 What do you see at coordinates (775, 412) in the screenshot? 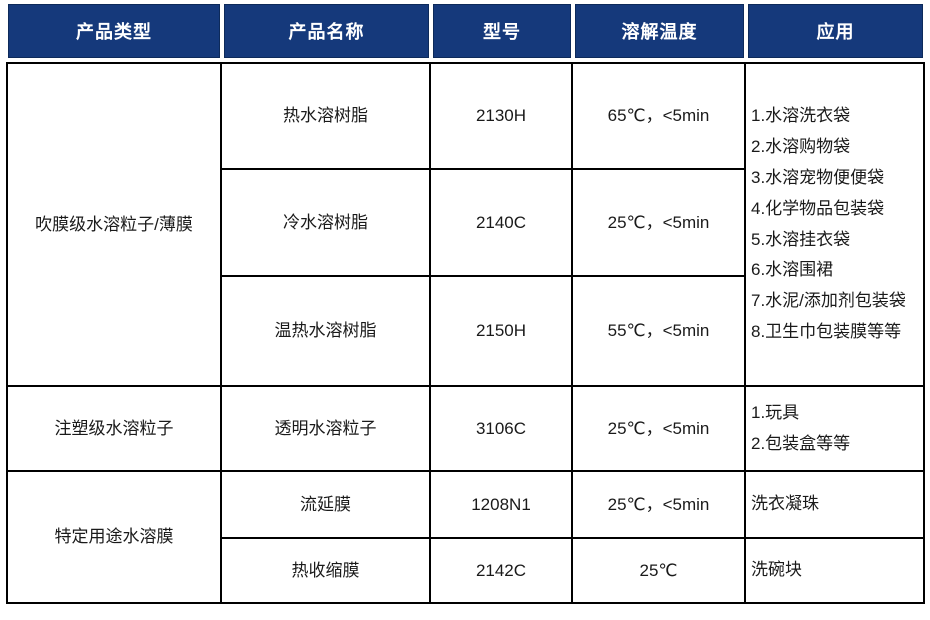
I see `application-line: 1.玩具` at bounding box center [775, 412].